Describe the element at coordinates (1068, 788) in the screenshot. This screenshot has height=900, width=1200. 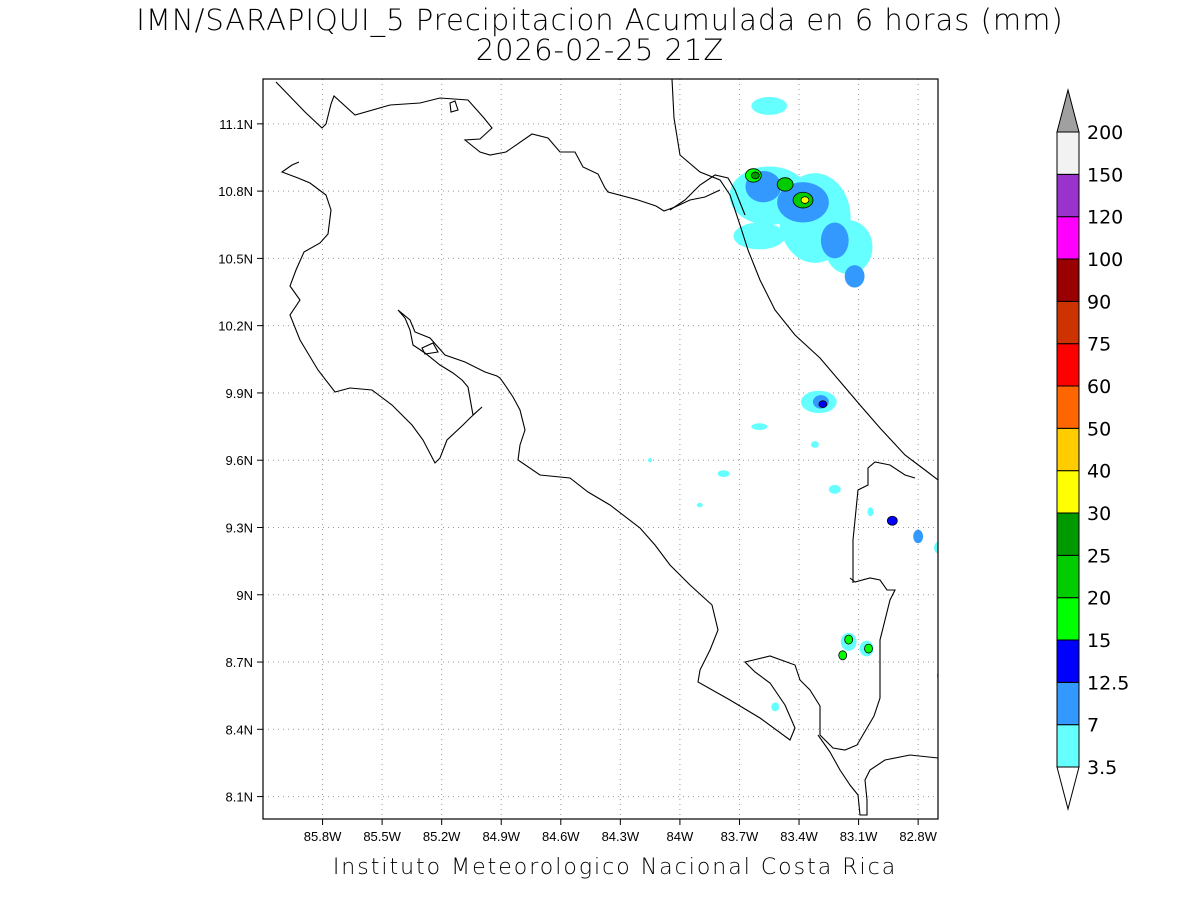
I see `colorbar-arrow-bottom` at that location.